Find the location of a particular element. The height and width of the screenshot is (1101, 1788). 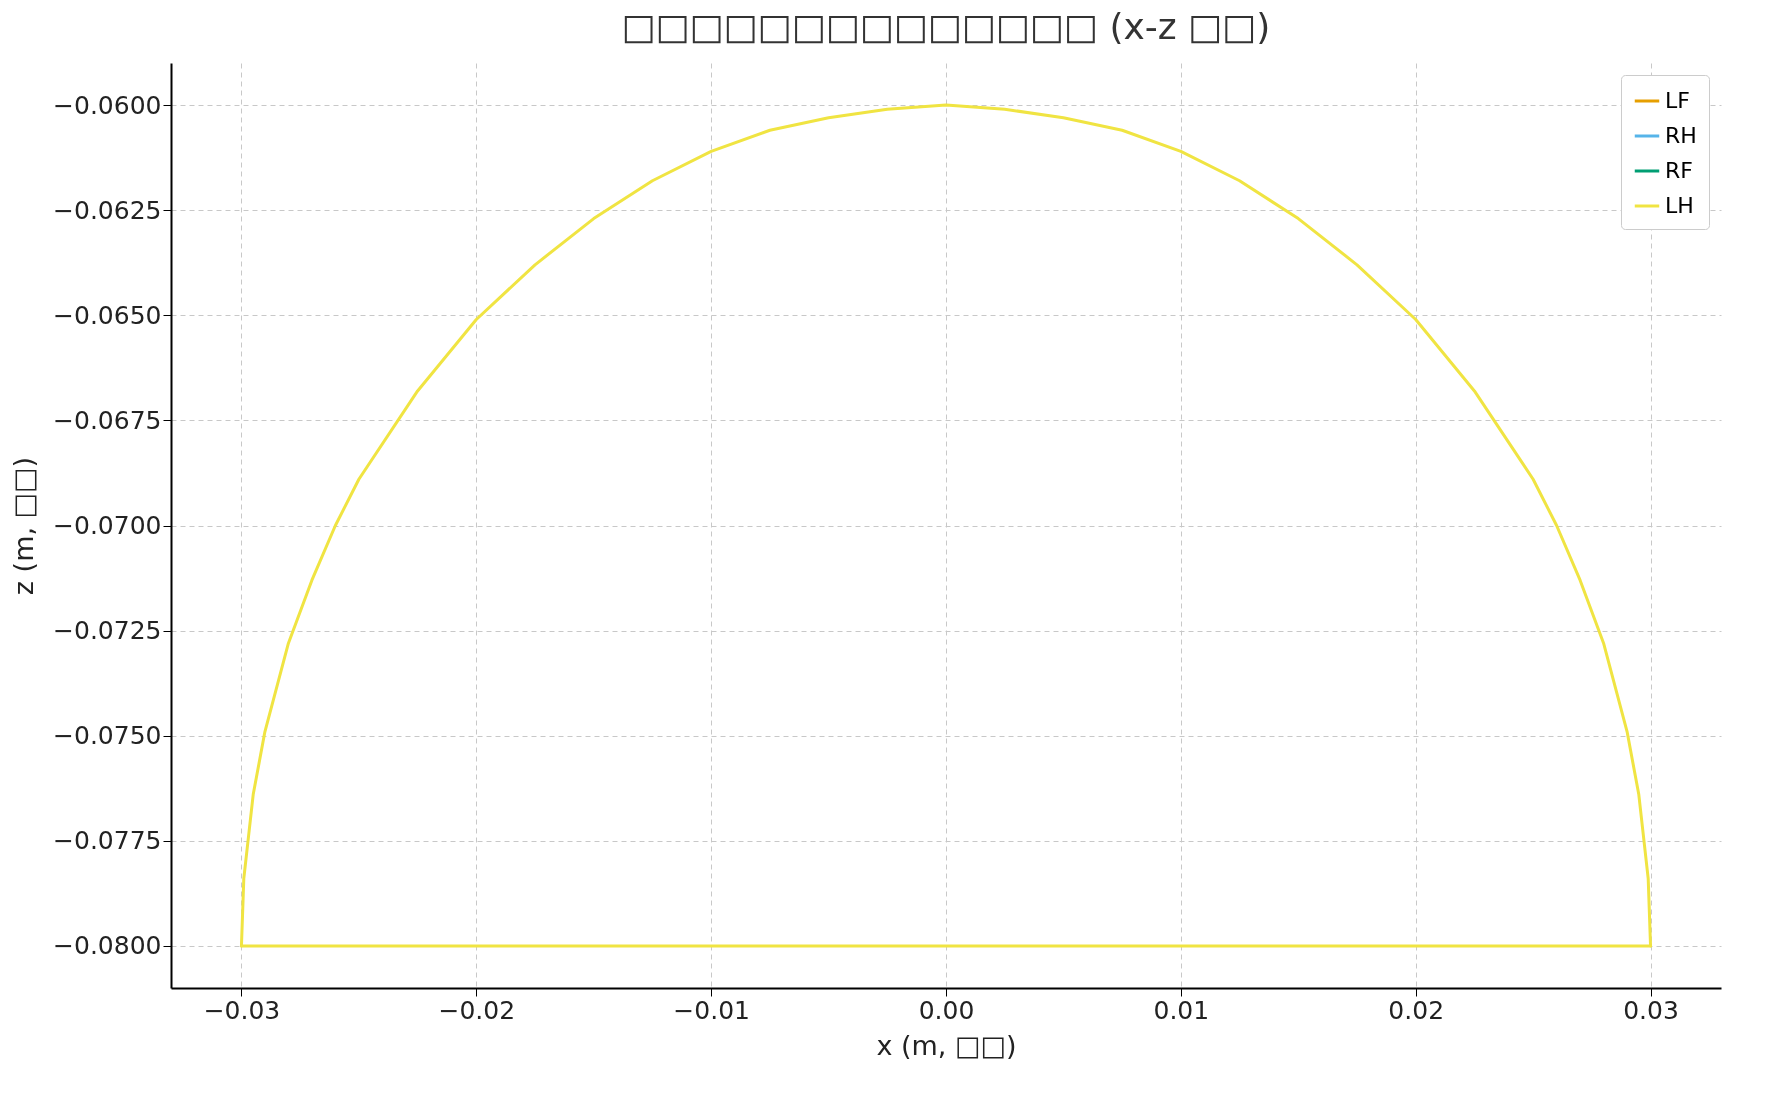

x-tick-label: −0.03 is located at coordinates (242, 1010).